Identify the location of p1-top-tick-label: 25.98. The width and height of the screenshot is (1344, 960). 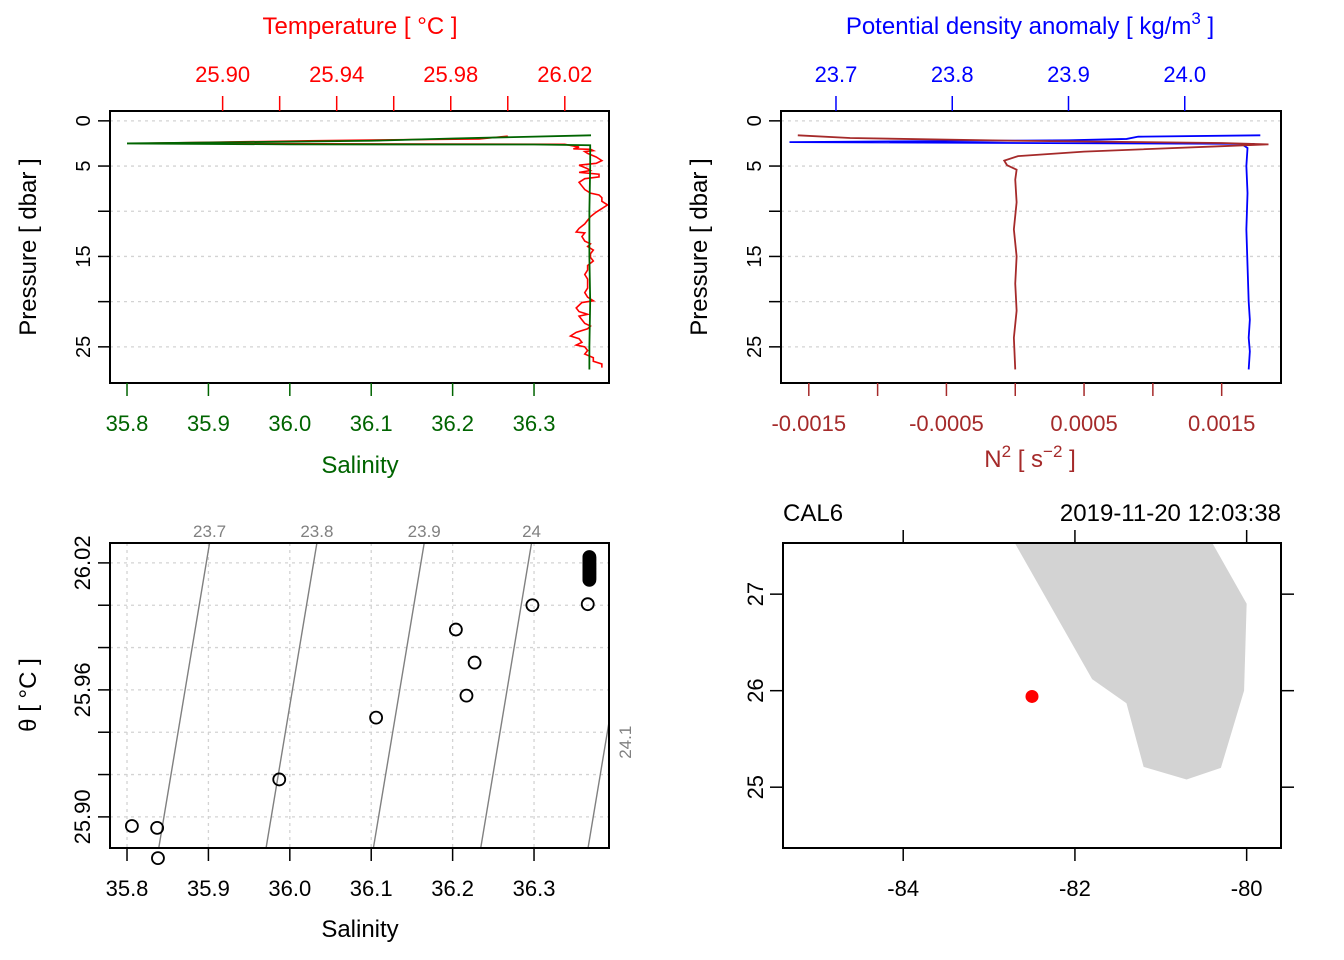
(450, 74).